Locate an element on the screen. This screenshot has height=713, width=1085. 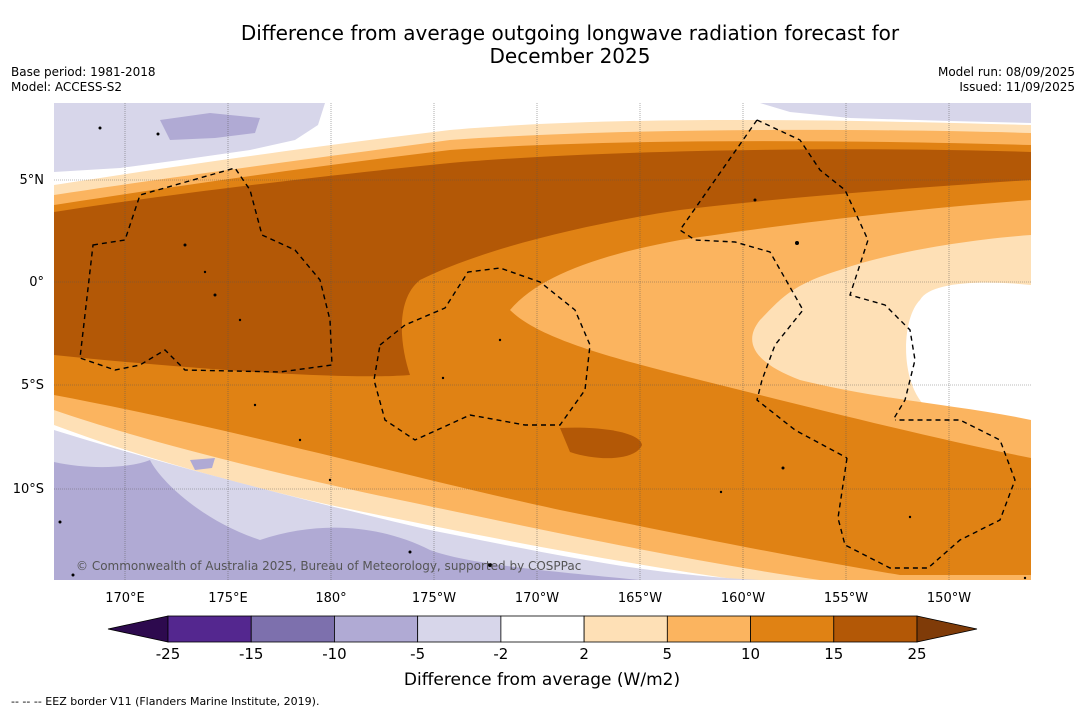
meta-left: Base period: 1981-2018 Model: ACCESS-S2 is located at coordinates (83, 80).